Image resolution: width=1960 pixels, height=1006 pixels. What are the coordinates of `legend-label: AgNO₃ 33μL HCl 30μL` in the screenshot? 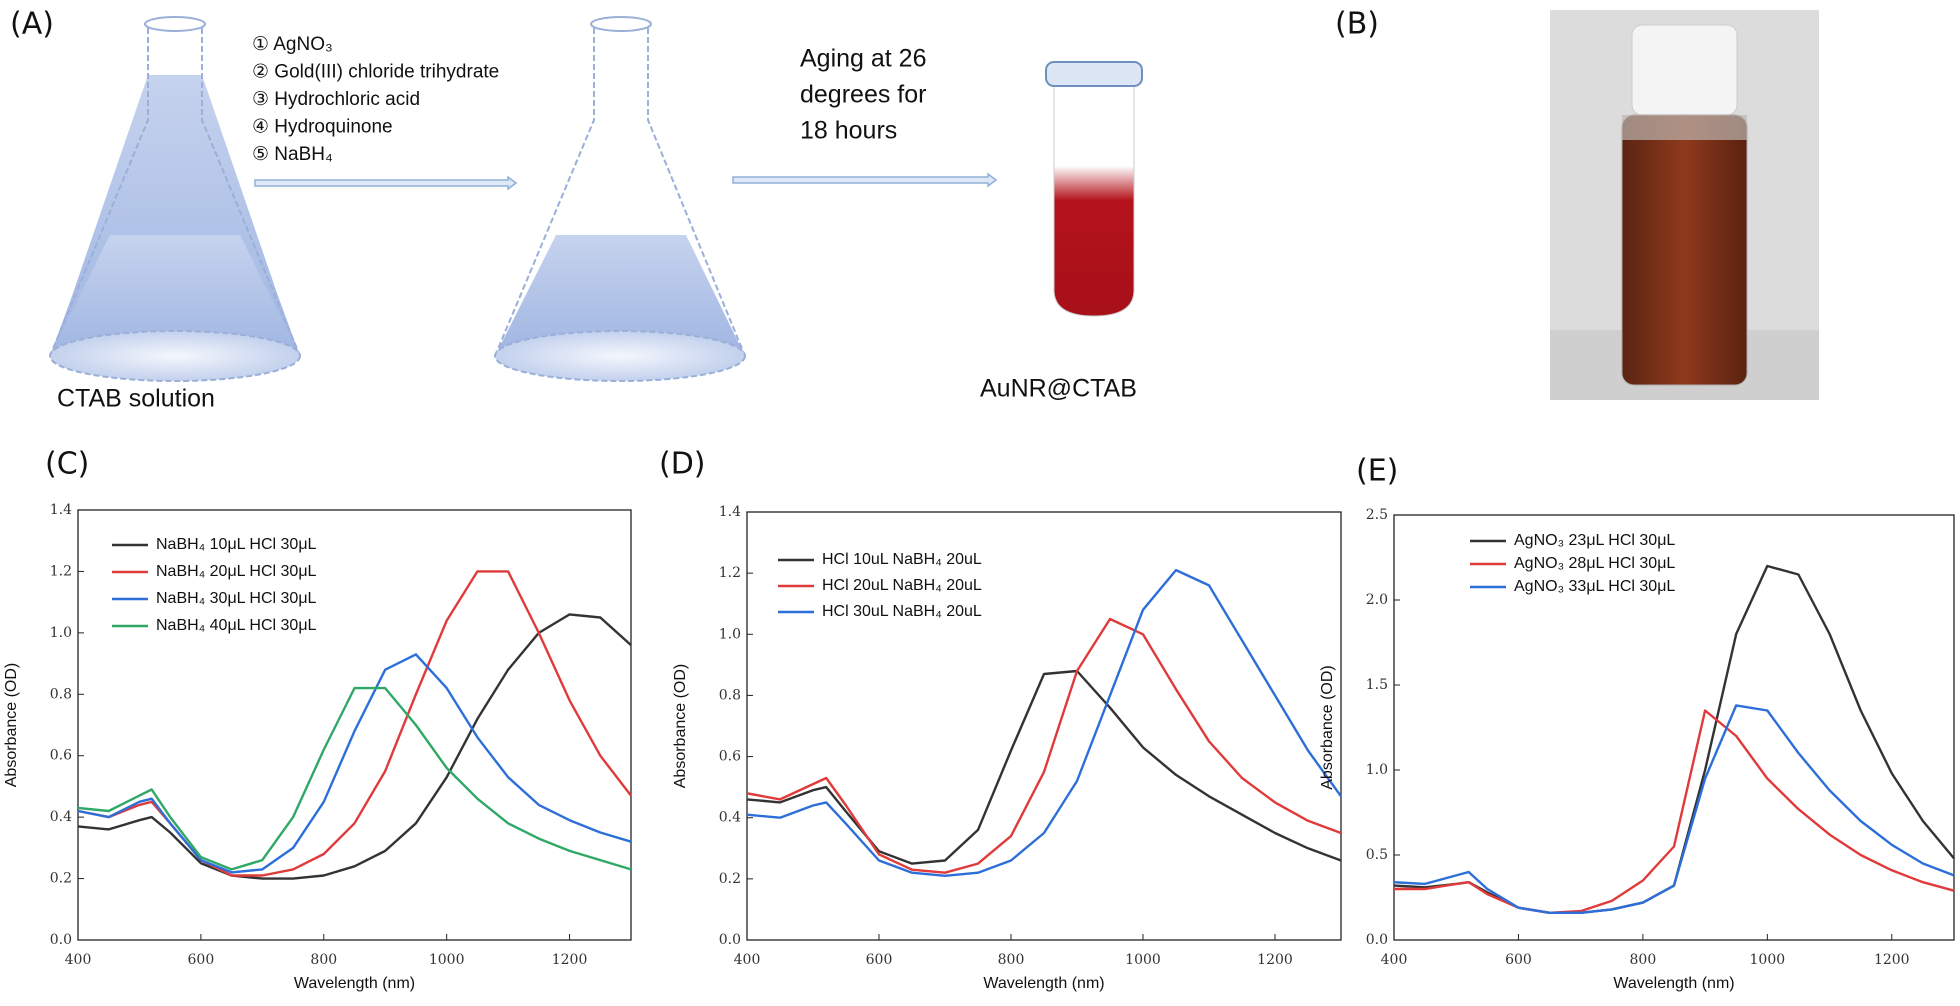 It's located at (1594, 586).